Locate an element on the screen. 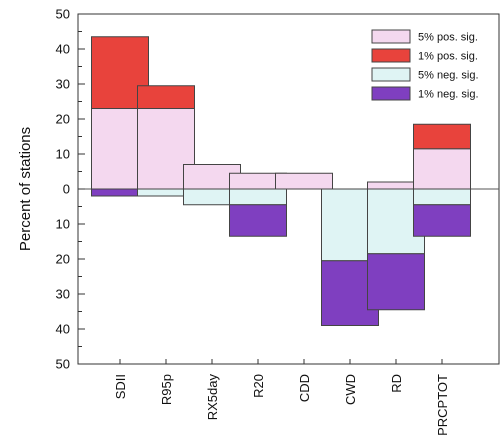 The image size is (501, 439). x-tick-label: RD is located at coordinates (396, 383).